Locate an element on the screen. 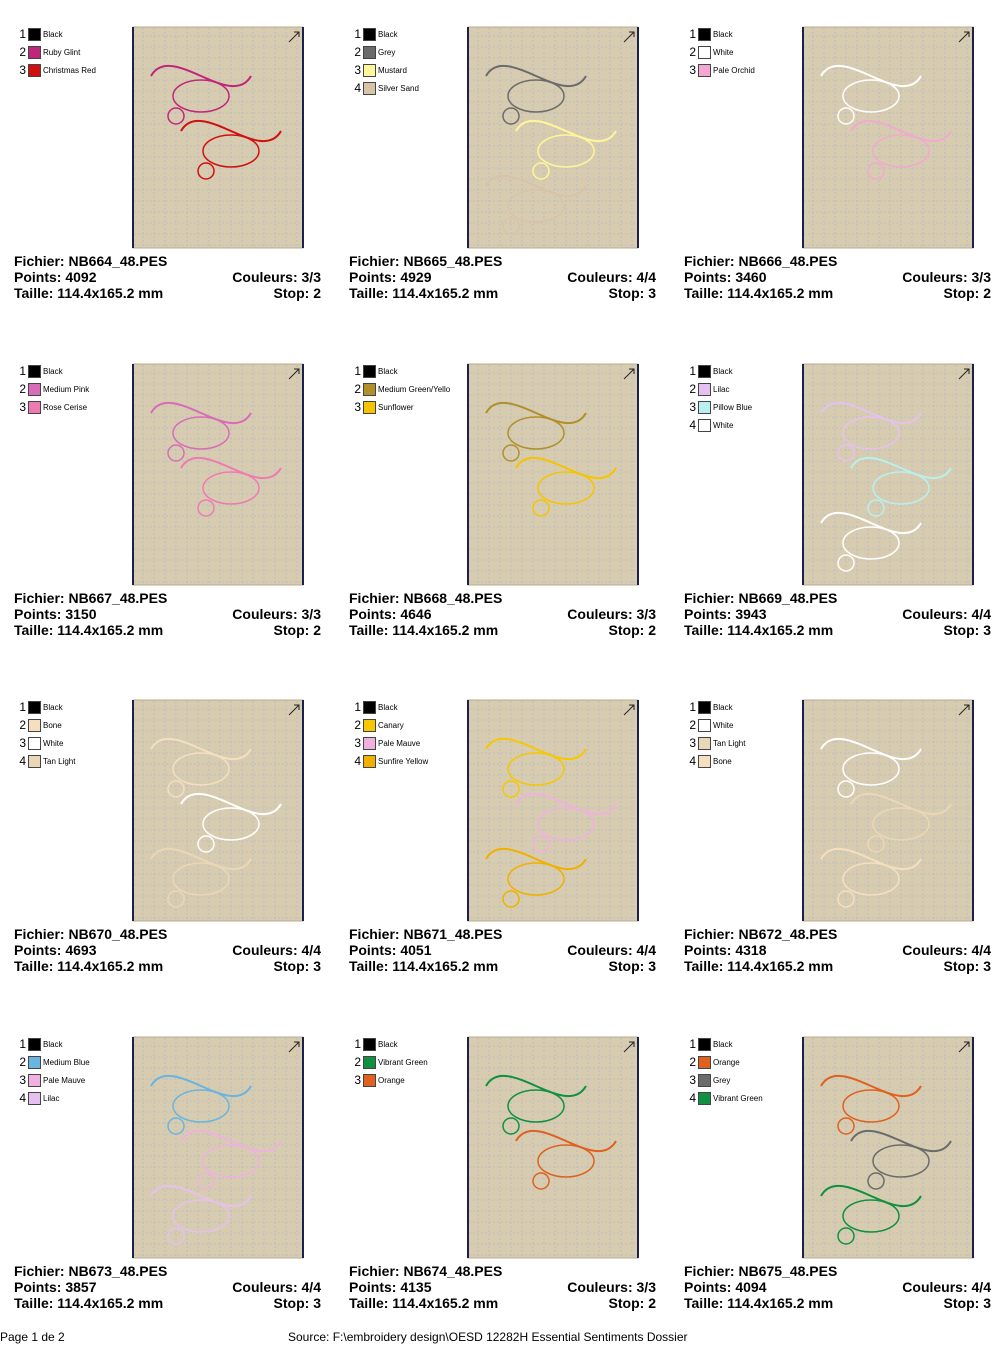  thread-name: Rose Cerise is located at coordinates (65, 407).